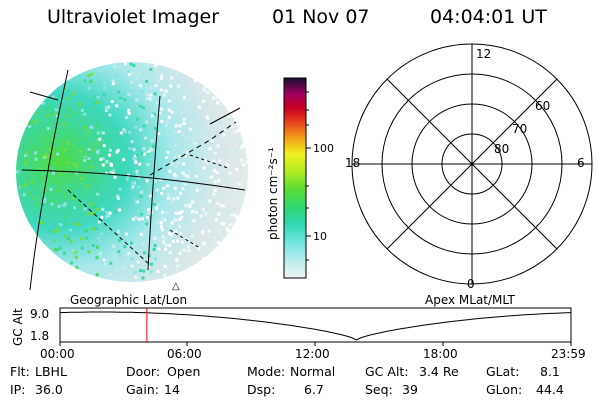  Describe the element at coordinates (550, 389) in the screenshot. I see `glon-value: 44.4` at that location.